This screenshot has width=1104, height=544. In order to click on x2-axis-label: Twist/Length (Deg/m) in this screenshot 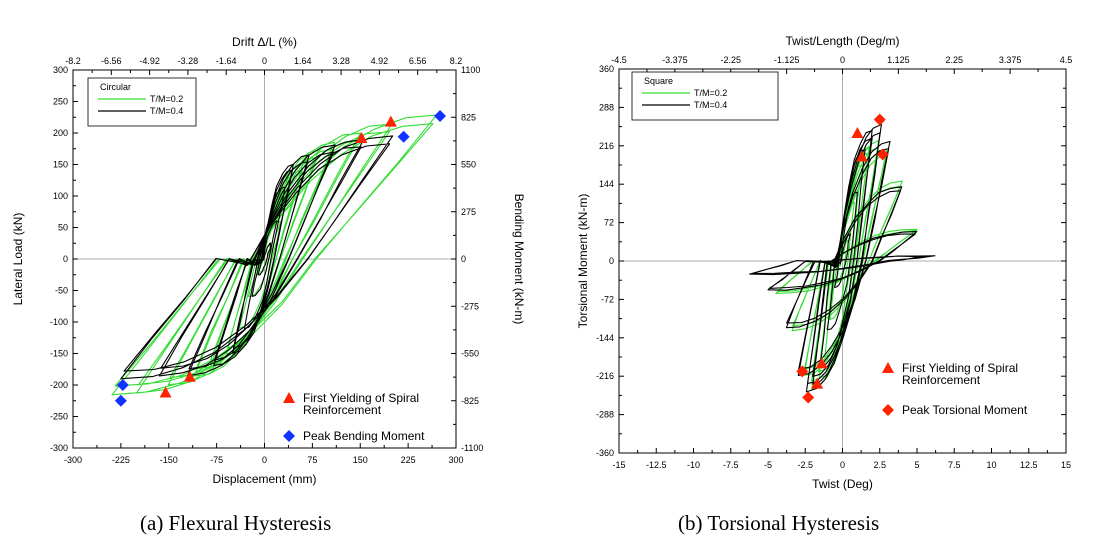, I will do `click(842, 41)`.